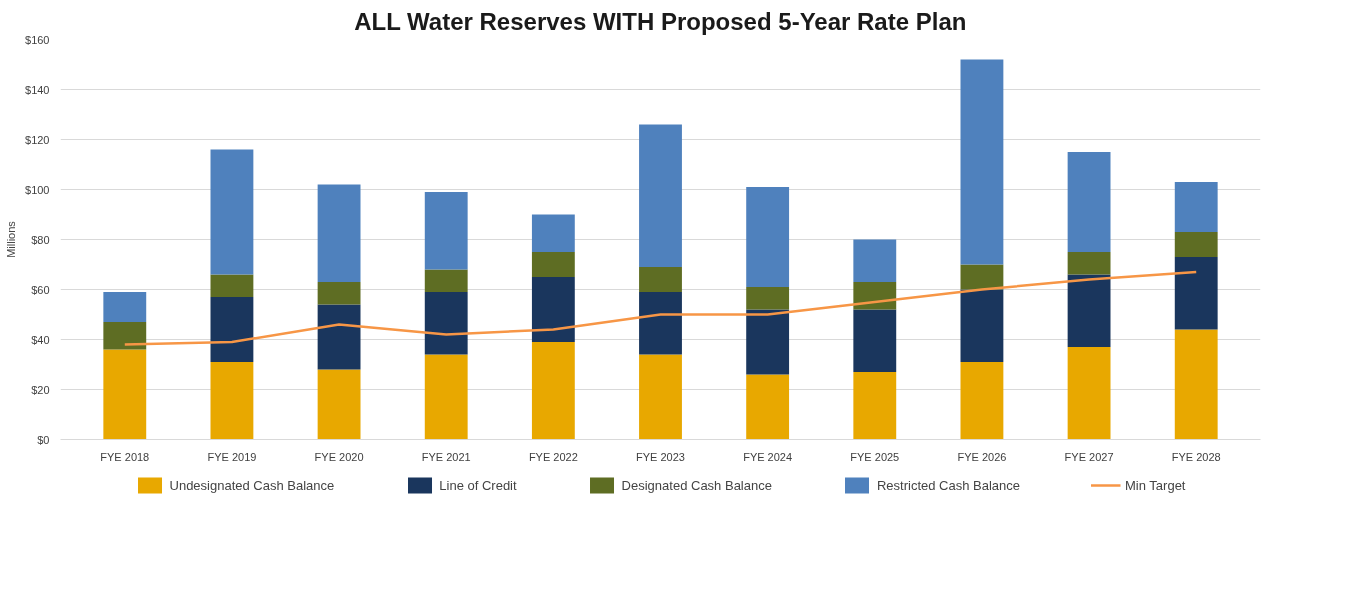 Image resolution: width=1370 pixels, height=603 pixels. I want to click on y-tick-label: $140, so click(37, 89).